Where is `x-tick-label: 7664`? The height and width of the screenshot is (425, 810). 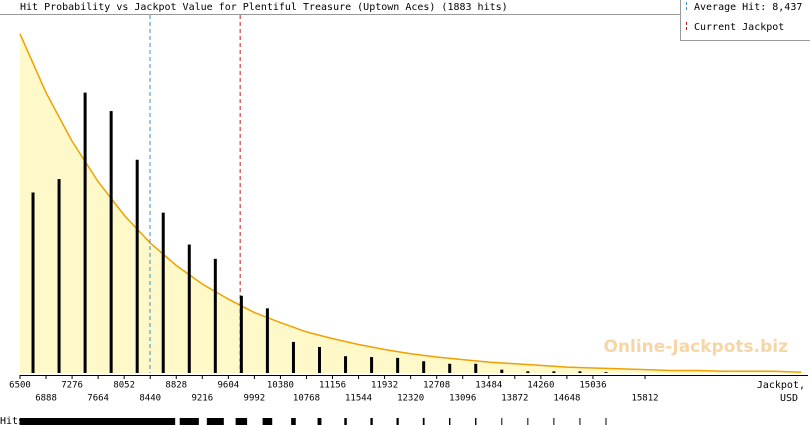 x-tick-label: 7664 is located at coordinates (98, 399).